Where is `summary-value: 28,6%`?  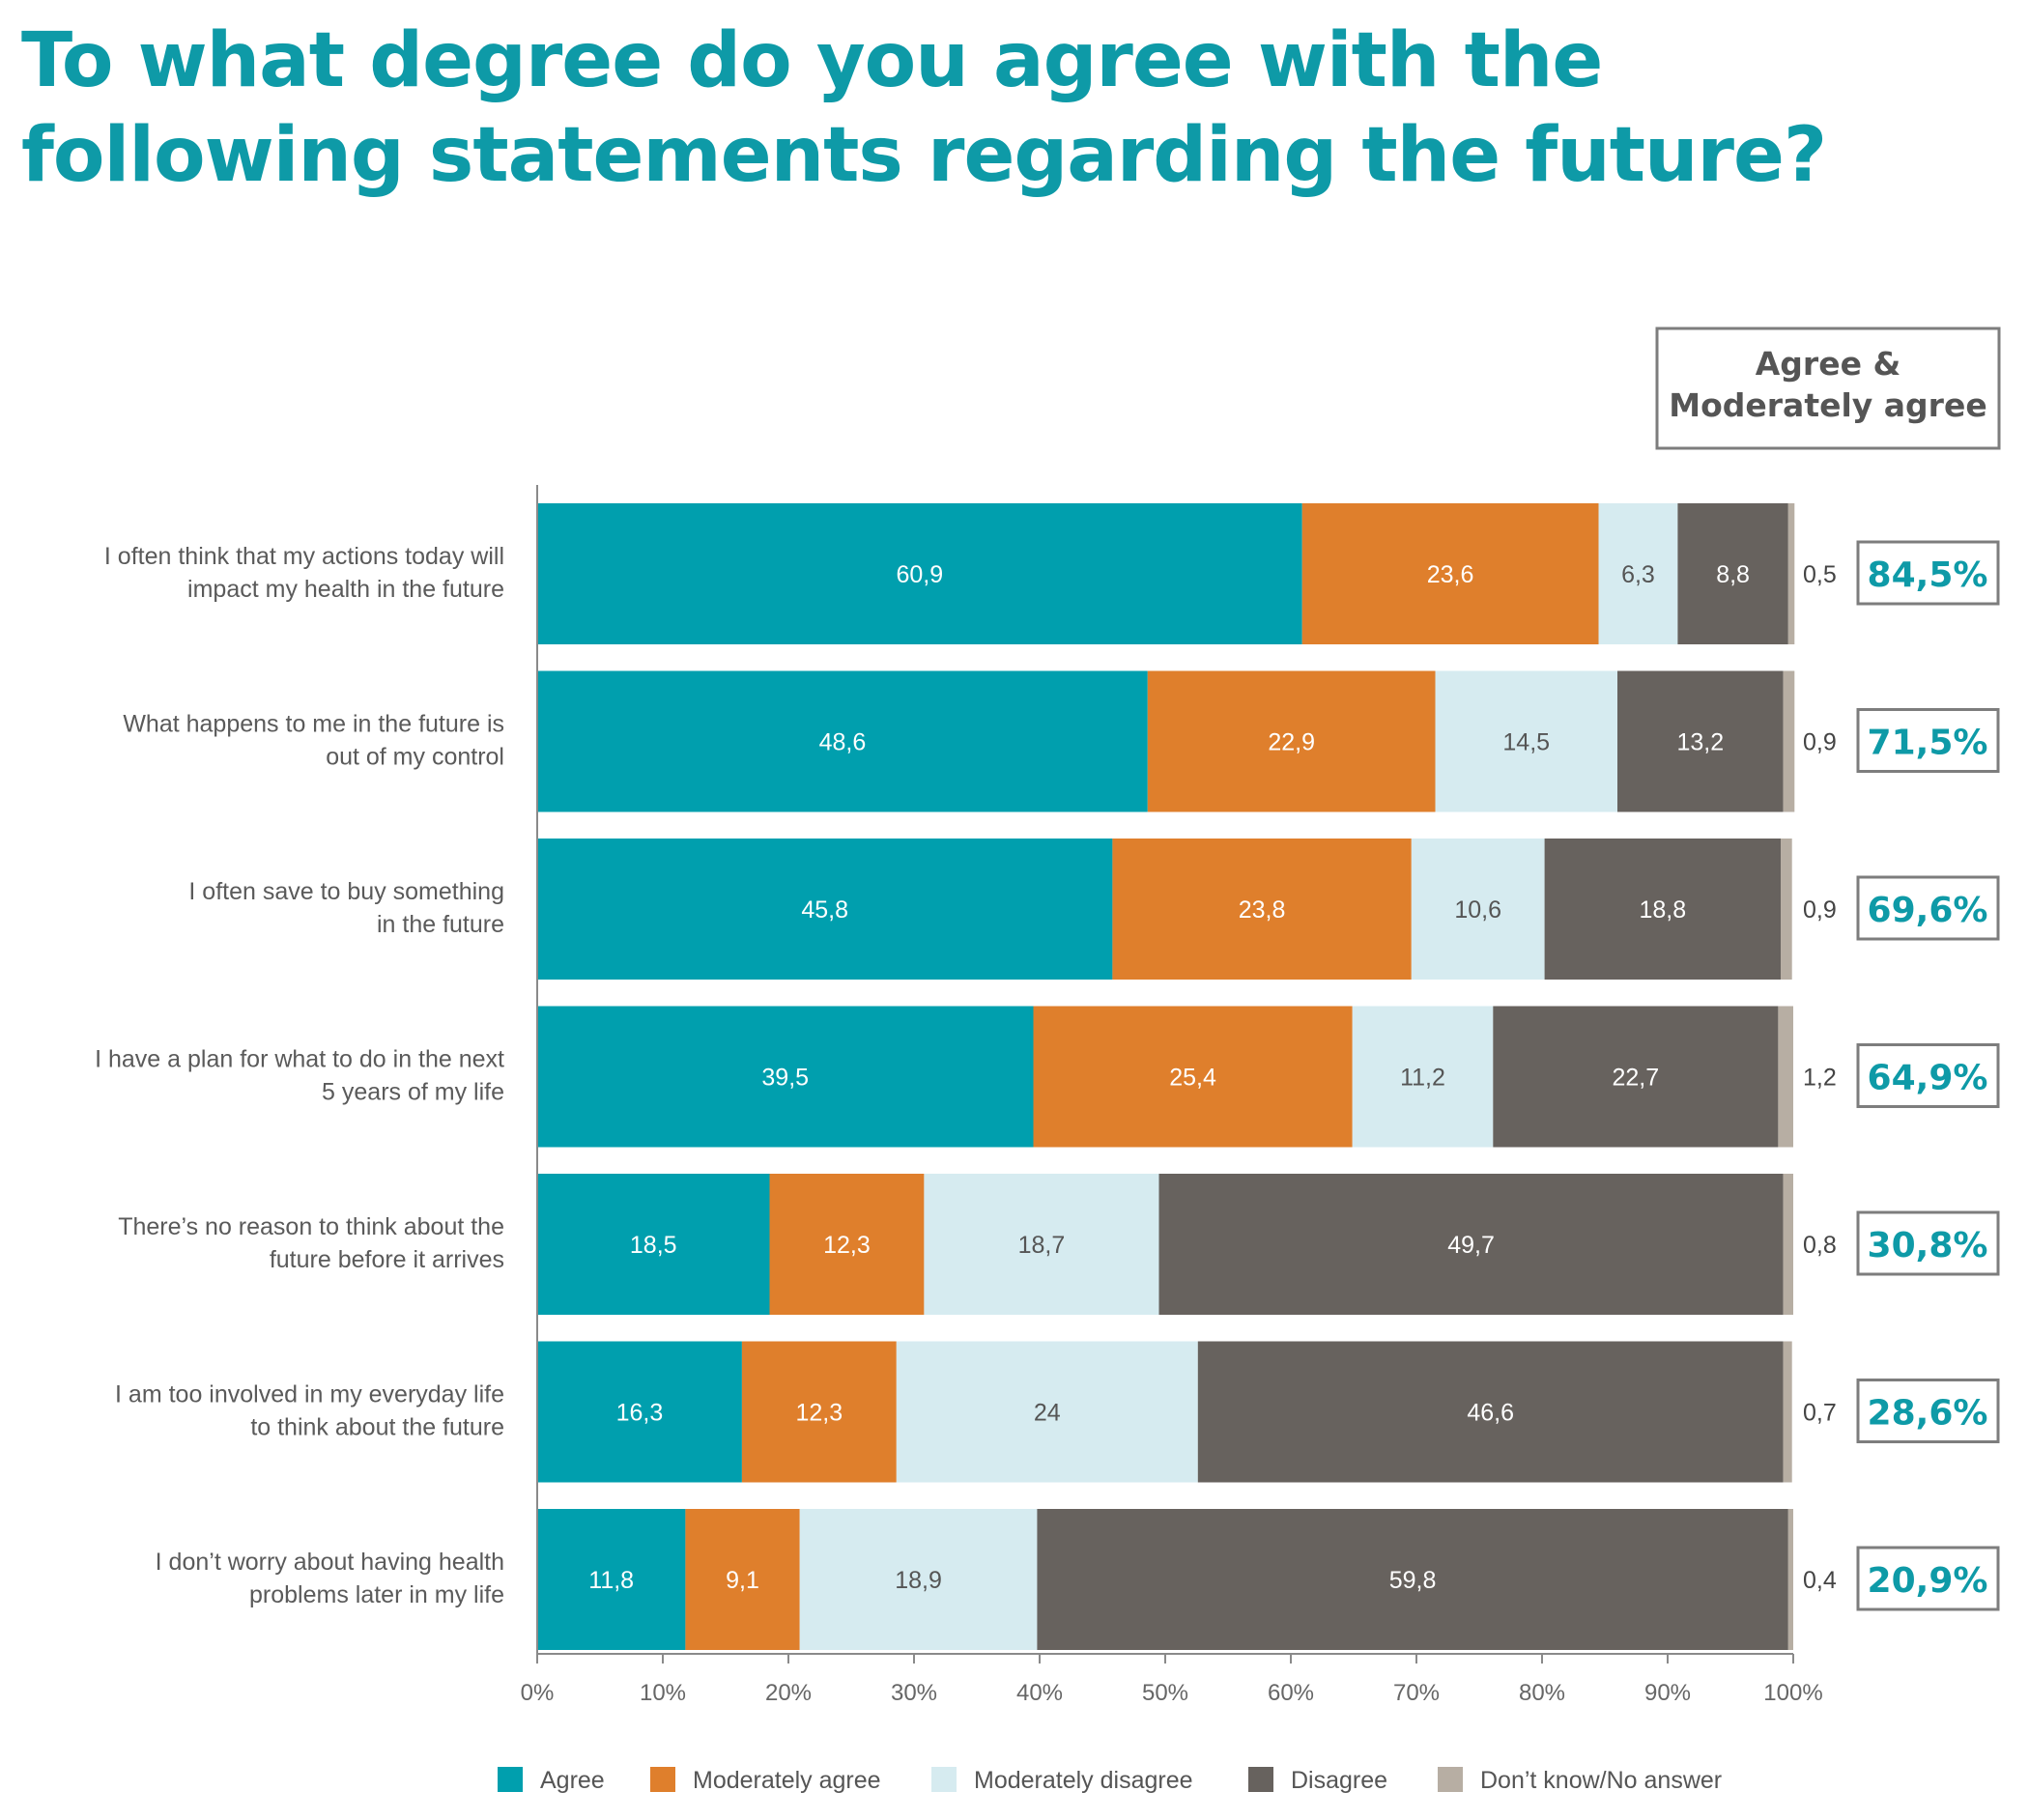
summary-value: 28,6% is located at coordinates (1928, 1414).